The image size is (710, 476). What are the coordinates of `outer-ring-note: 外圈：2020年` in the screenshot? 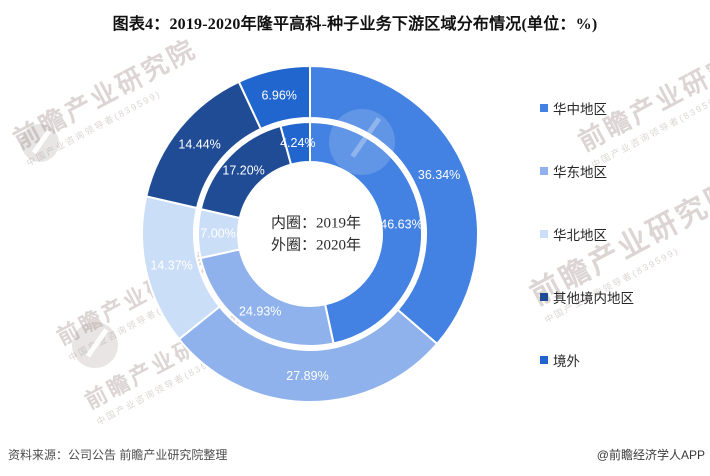 It's located at (316, 245).